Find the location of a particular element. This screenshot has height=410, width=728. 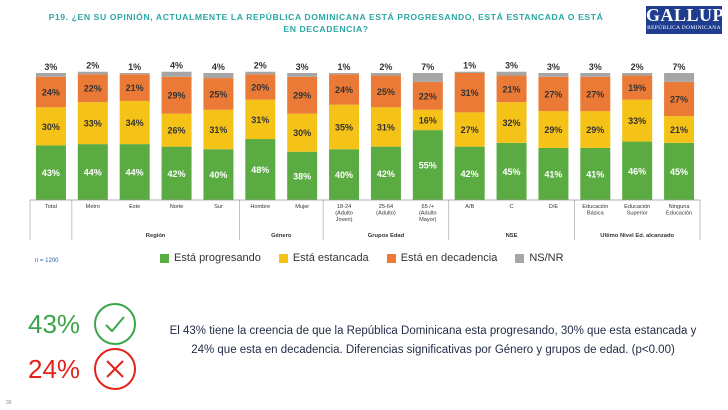

value-label-decadencia: 29% is located at coordinates (177, 96).